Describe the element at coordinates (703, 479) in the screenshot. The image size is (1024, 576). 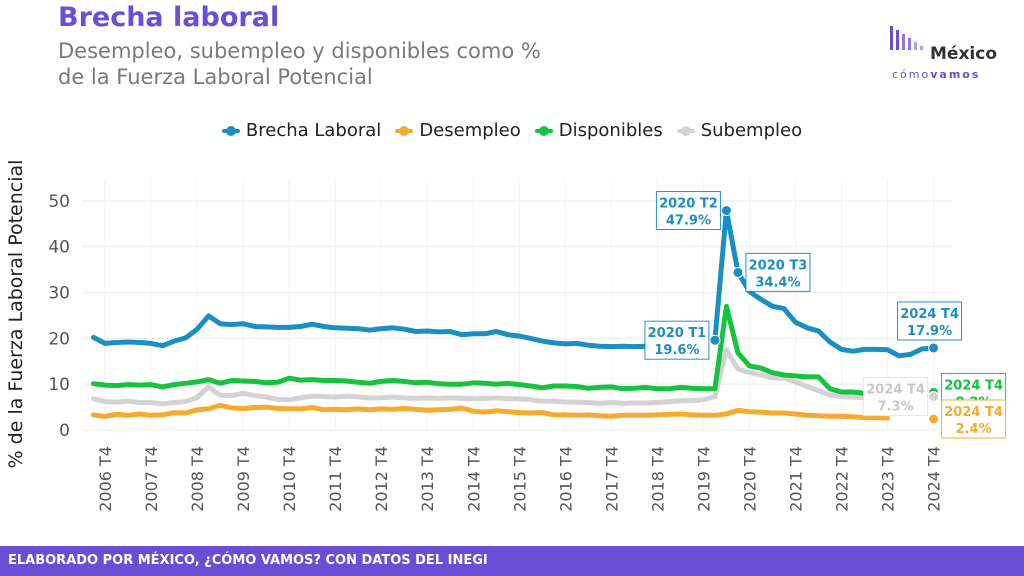
I see `x-tick-label: 2019 T4` at that location.